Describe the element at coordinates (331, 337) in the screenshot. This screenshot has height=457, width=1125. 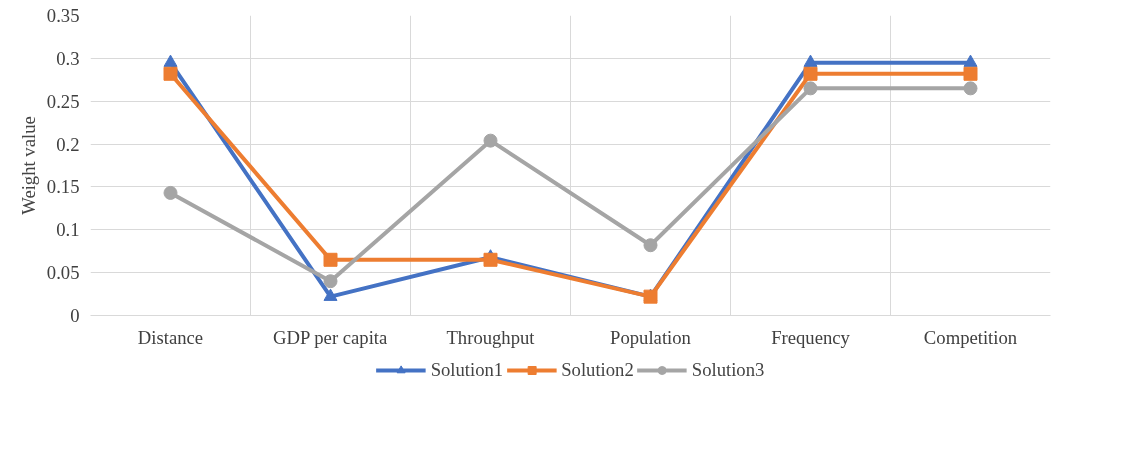
I see `x-tick-label: GDP per capita` at that location.